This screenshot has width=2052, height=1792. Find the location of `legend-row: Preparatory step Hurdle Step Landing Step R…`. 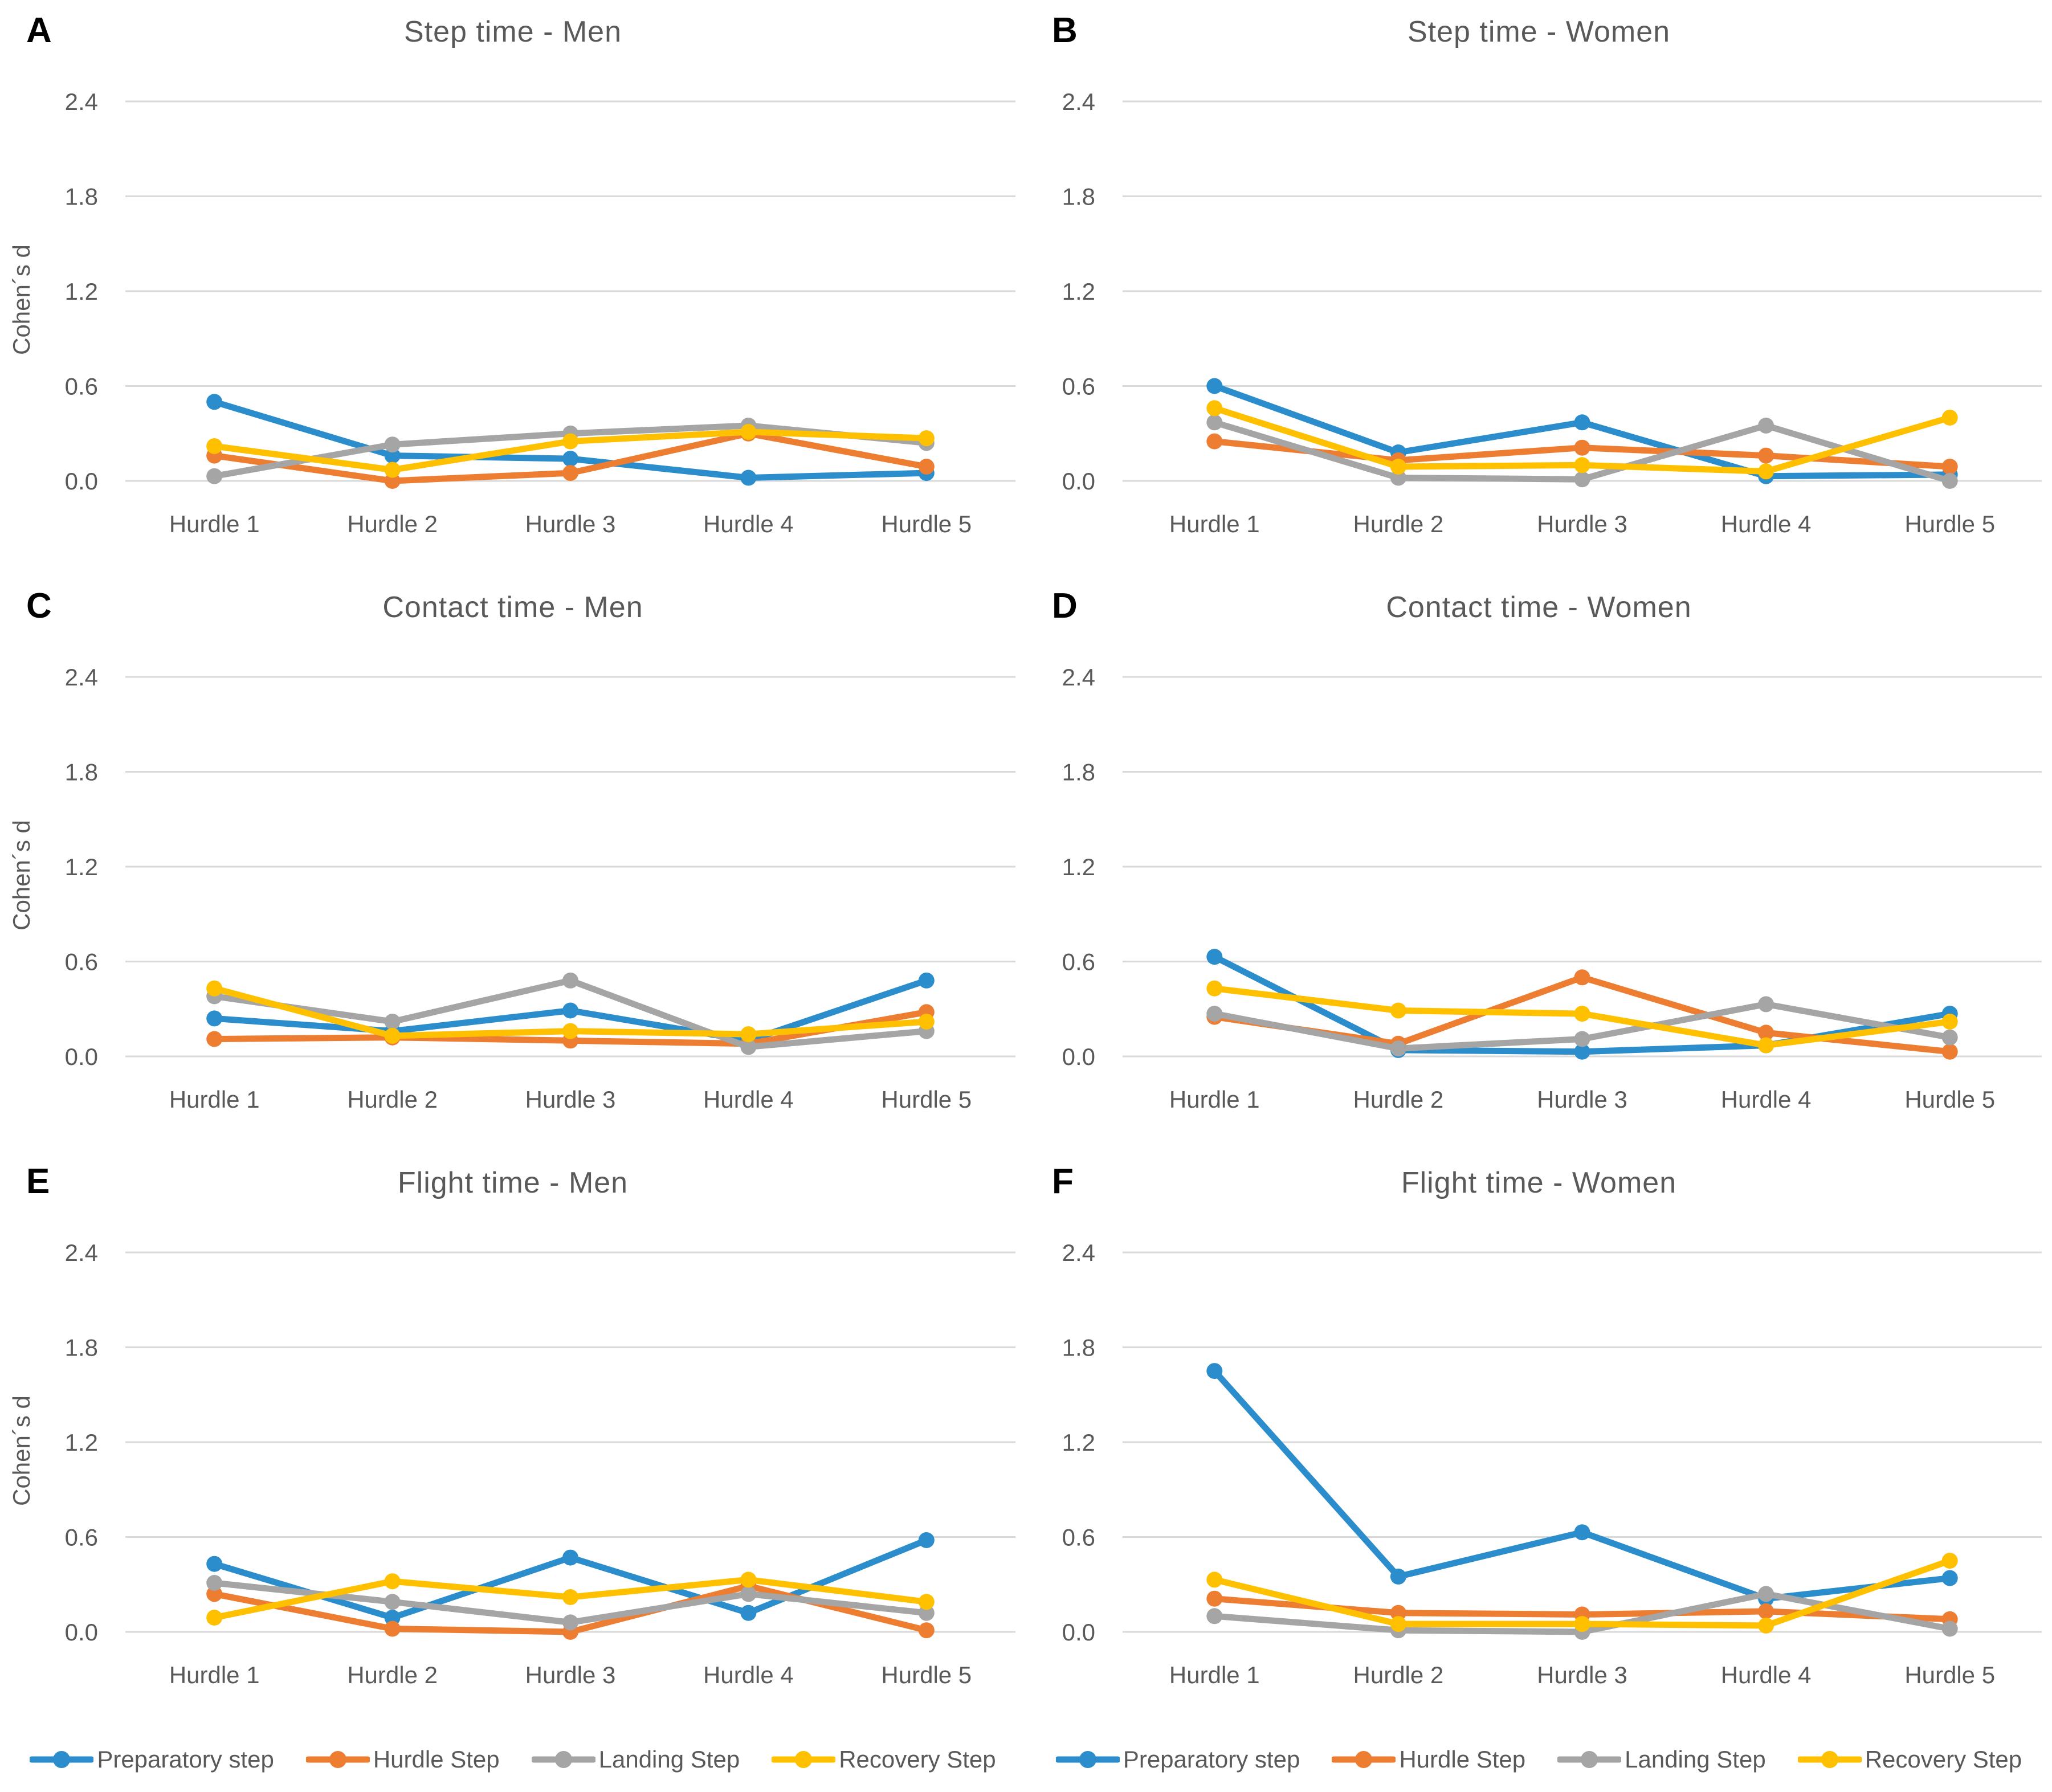

legend-row: Preparatory step Hurdle Step Landing Step R… is located at coordinates (1026, 1759).